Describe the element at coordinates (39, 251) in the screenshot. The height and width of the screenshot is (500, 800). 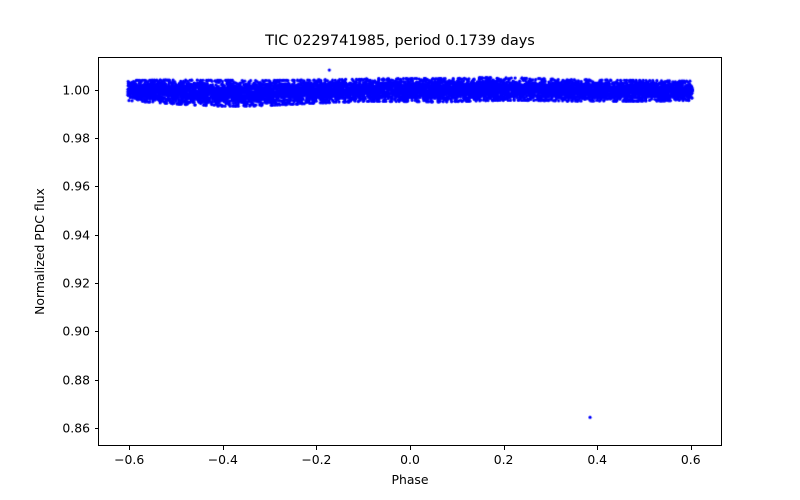
I see `y-axis-label: Normalized PDC flux` at that location.